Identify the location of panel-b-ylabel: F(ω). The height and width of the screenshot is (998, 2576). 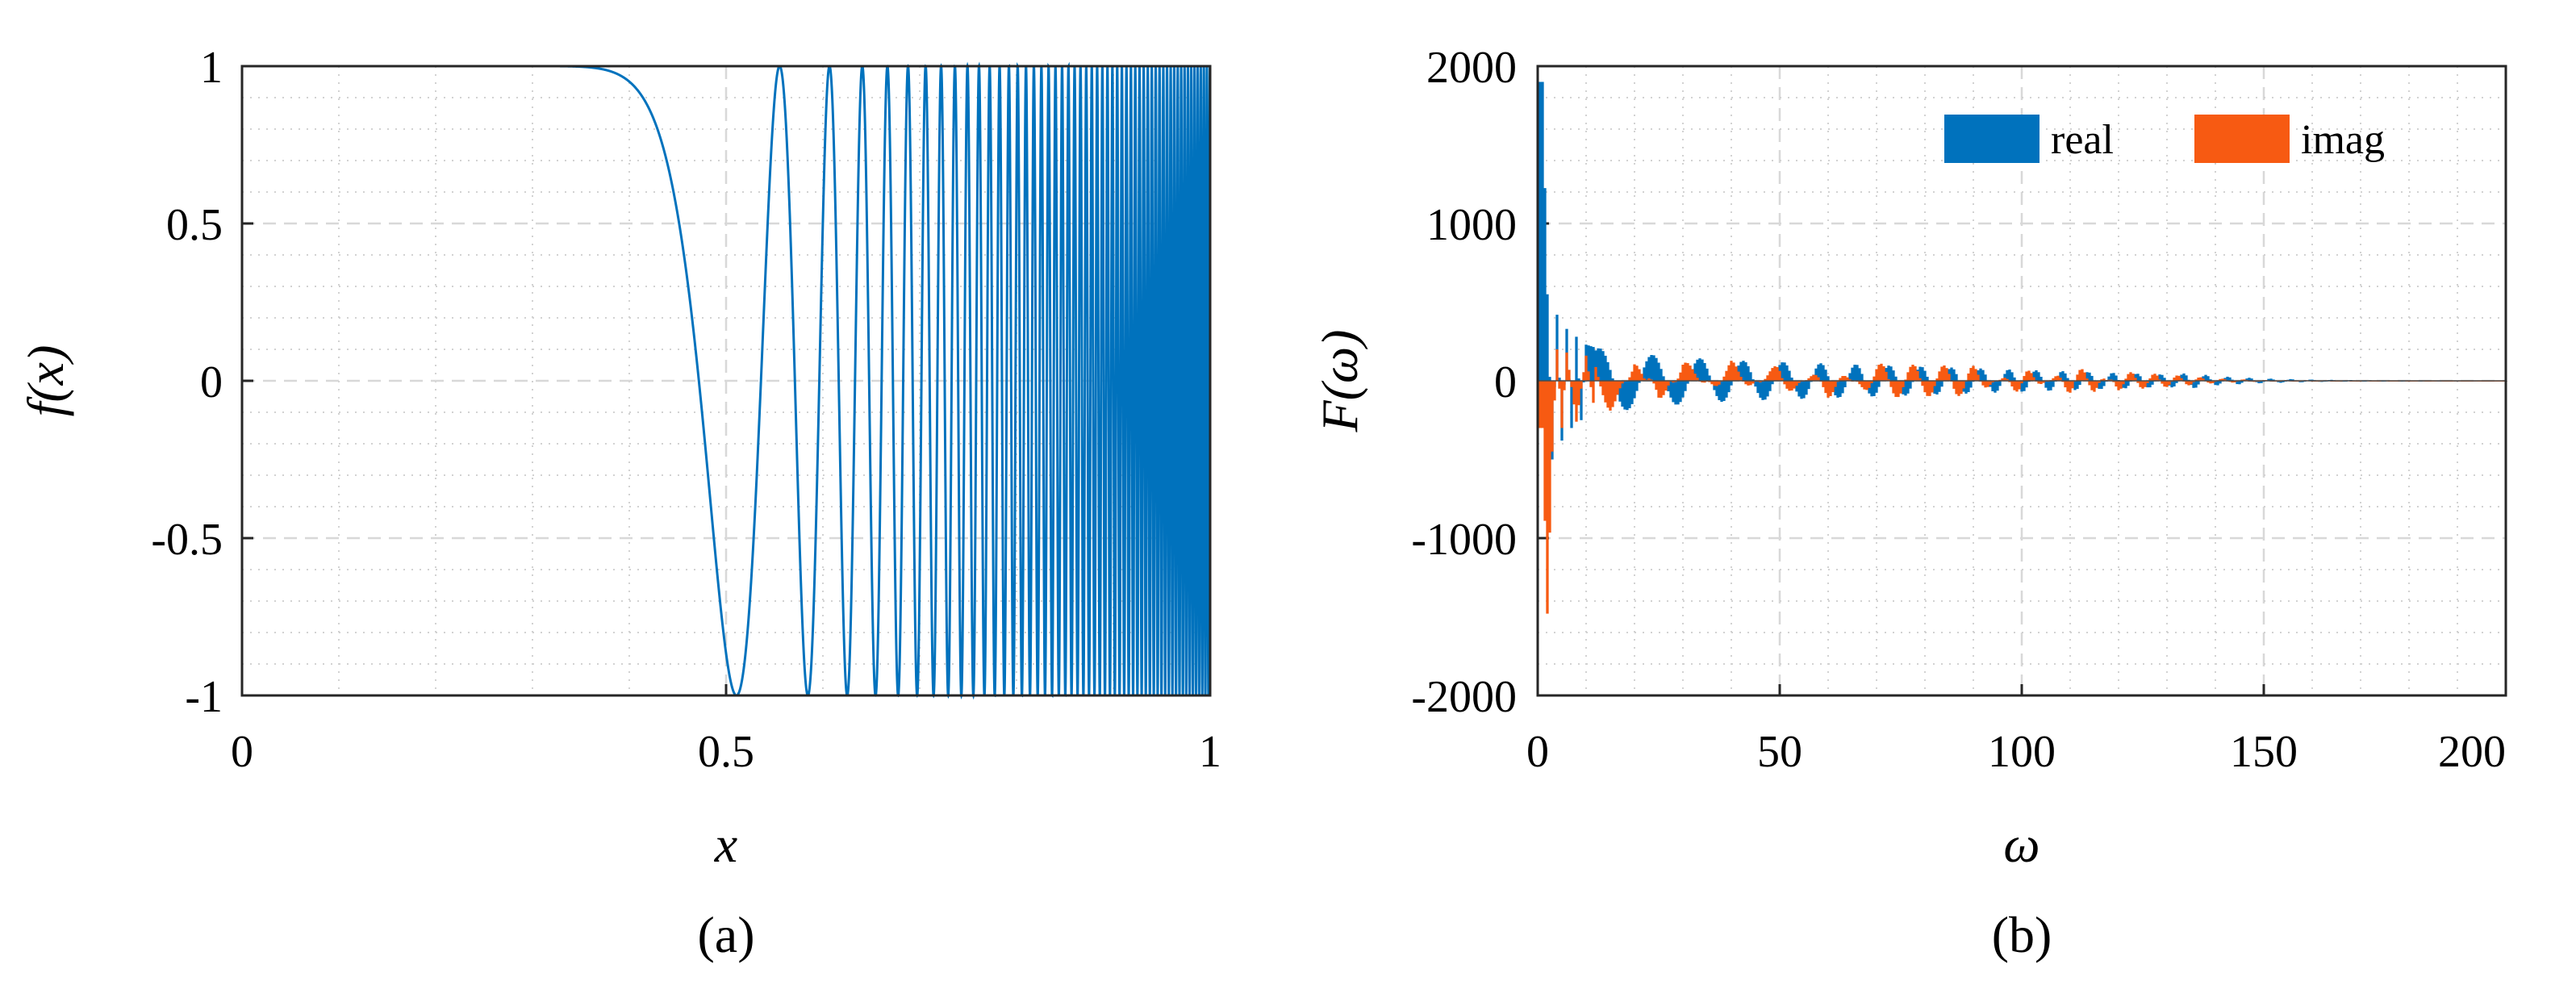
(1339, 381).